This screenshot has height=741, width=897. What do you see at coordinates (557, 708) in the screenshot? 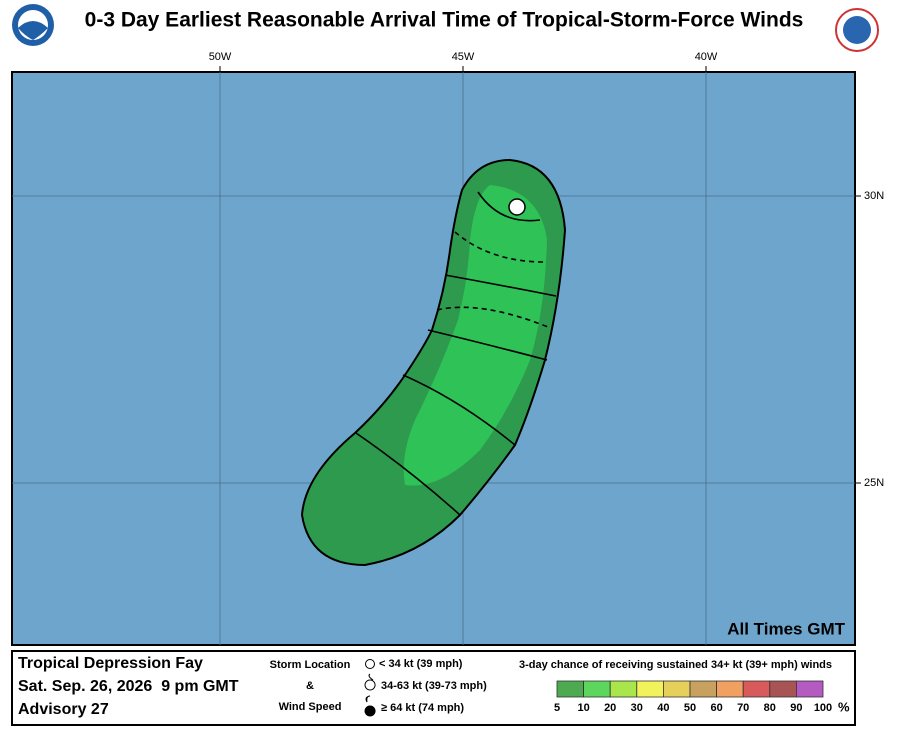
I see `legend-label: 5` at bounding box center [557, 708].